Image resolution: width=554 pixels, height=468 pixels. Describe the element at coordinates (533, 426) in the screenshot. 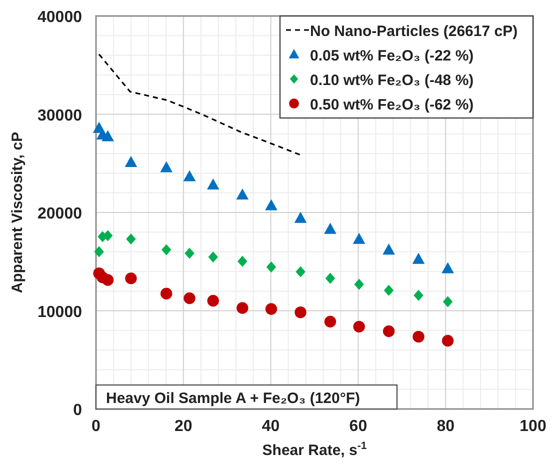

I see `x-tick-label: 100` at that location.